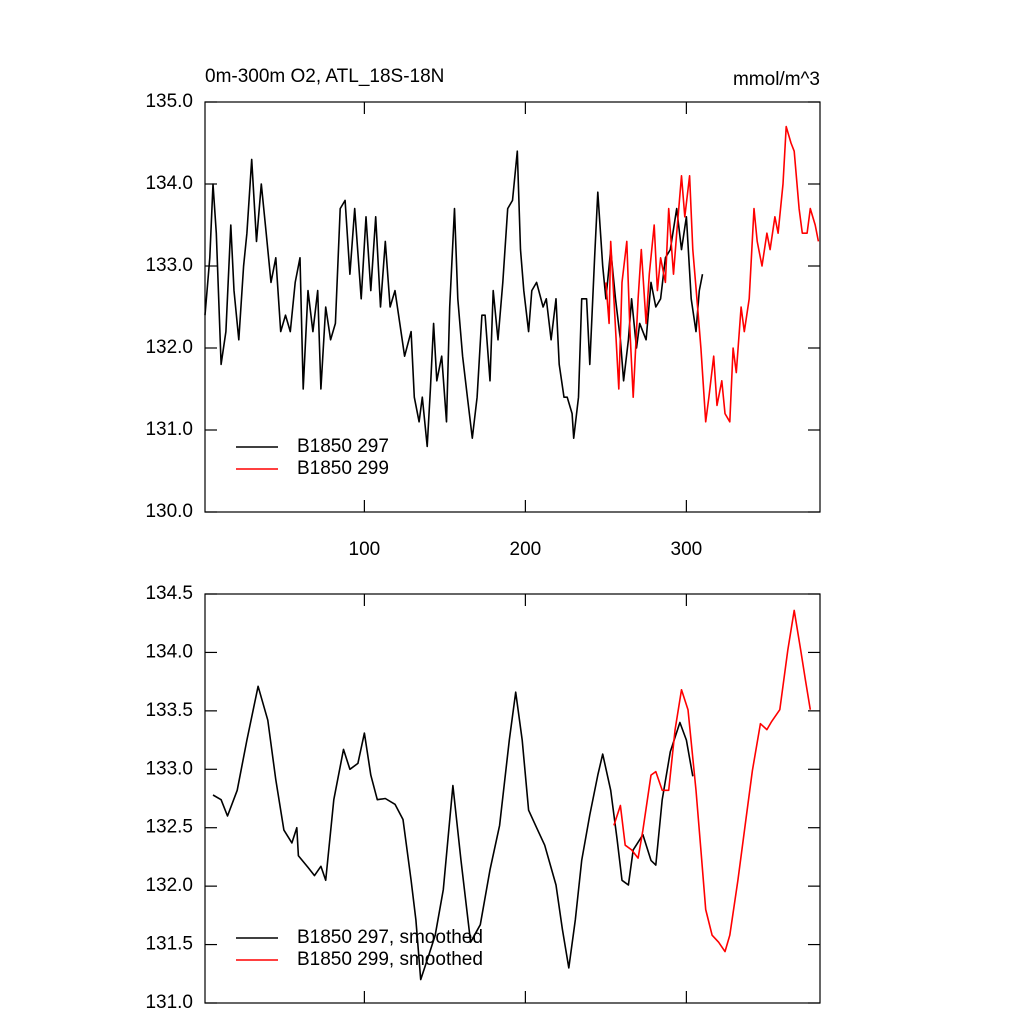  What do you see at coordinates (169, 710) in the screenshot?
I see `y-tick-label: 133.5` at bounding box center [169, 710].